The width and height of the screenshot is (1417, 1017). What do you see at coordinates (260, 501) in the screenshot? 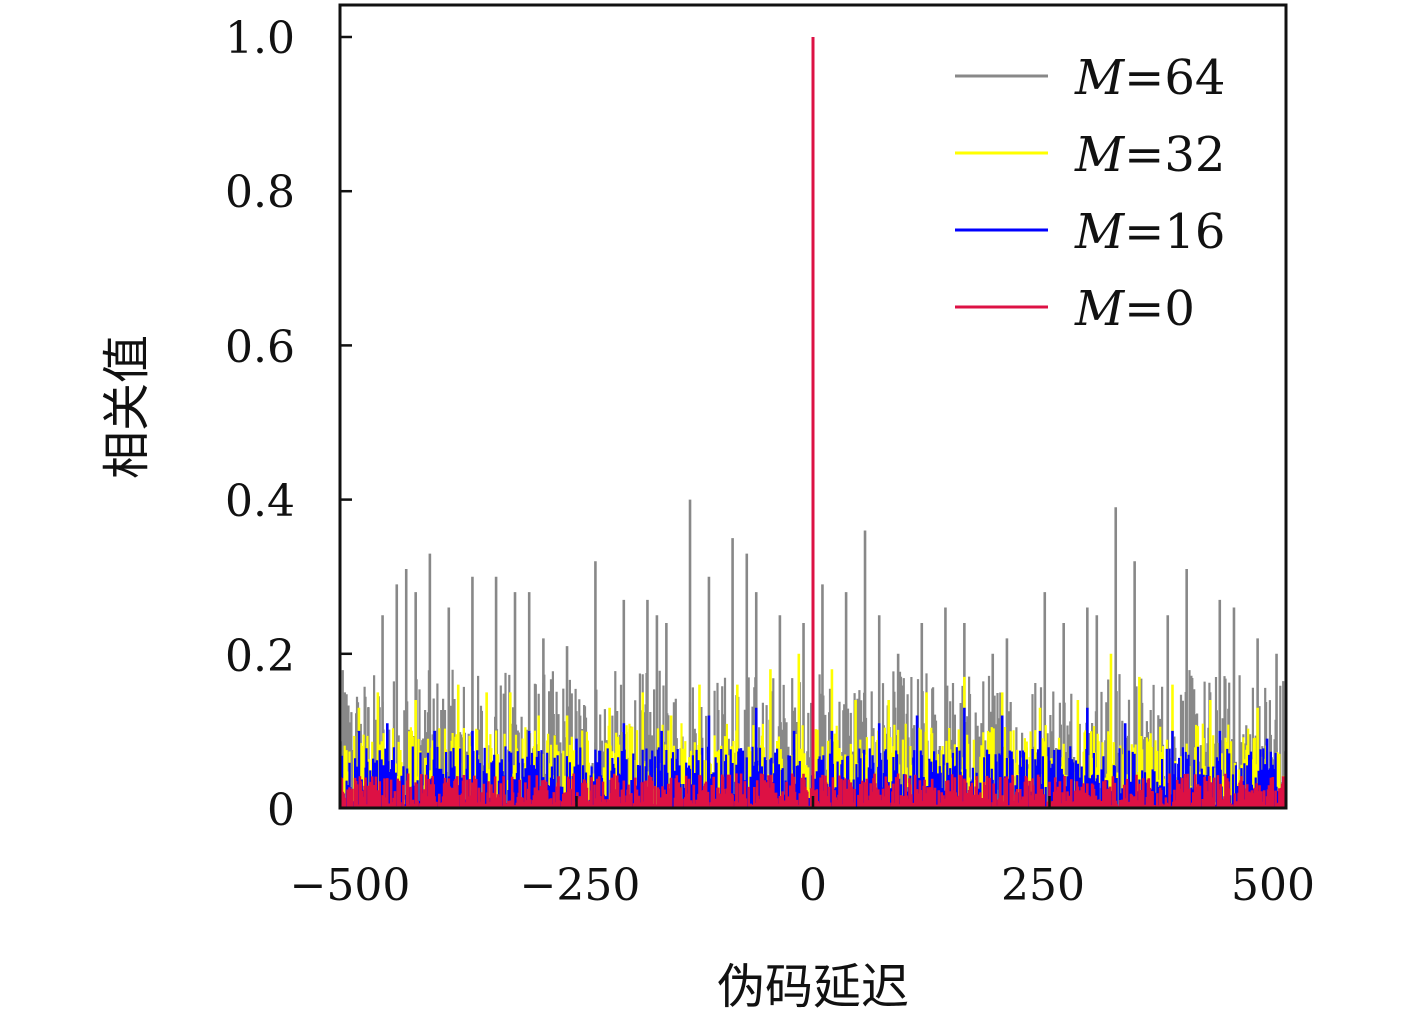
I see `y-tick-label-2: 0.4` at bounding box center [260, 501].